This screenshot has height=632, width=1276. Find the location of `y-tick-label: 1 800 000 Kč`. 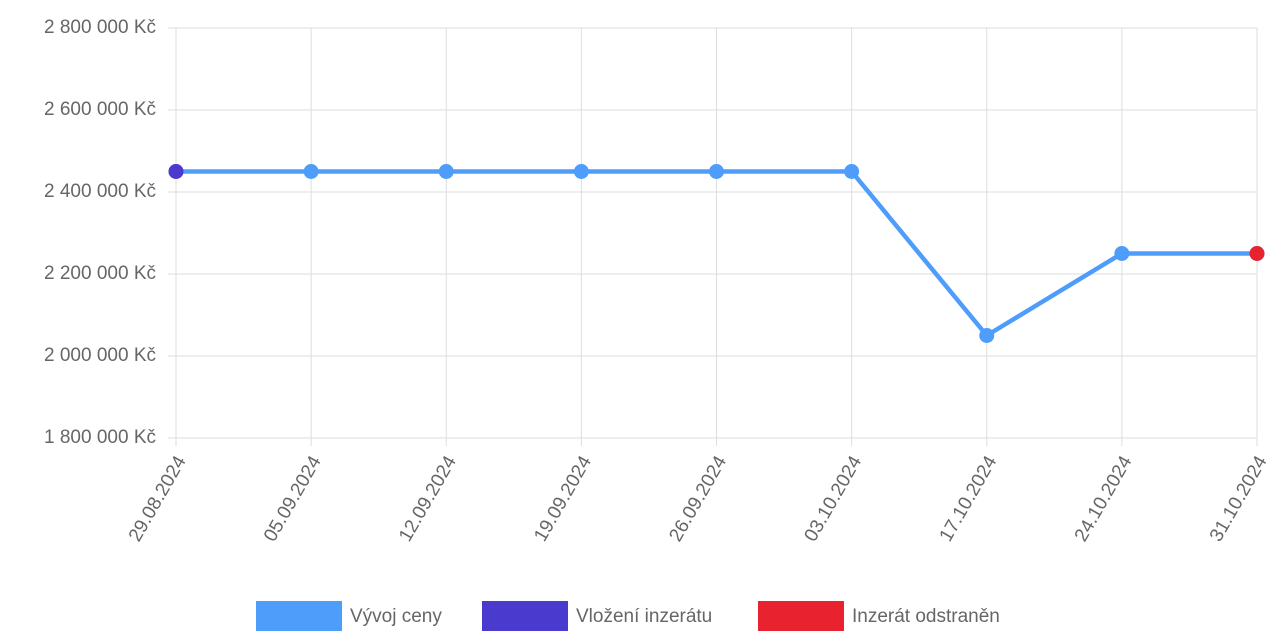

y-tick-label: 1 800 000 Kč is located at coordinates (100, 437).